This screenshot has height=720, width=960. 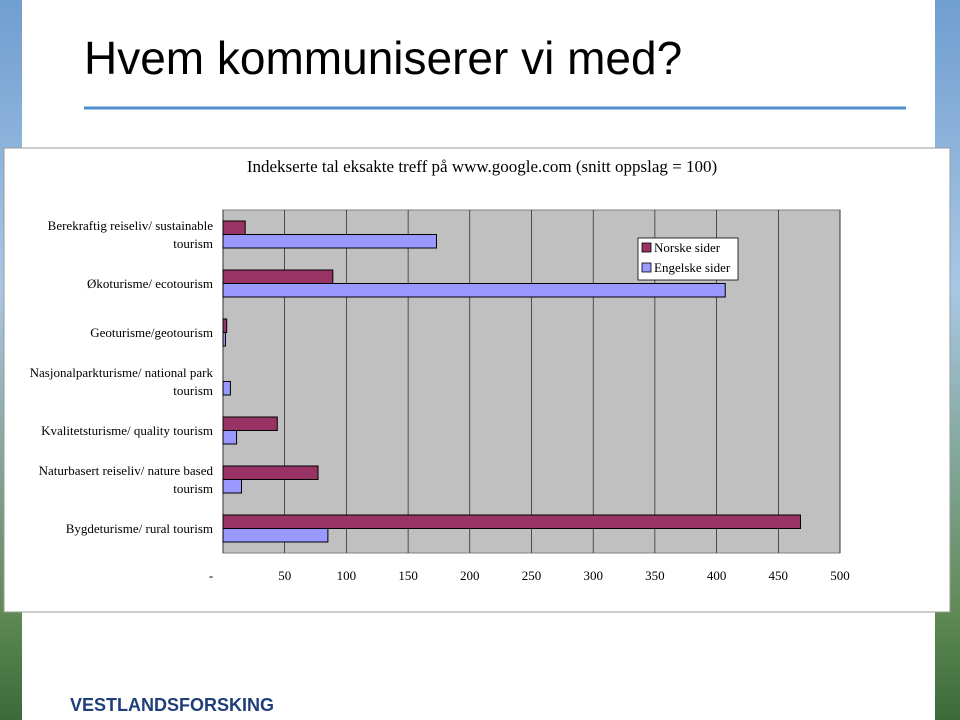 What do you see at coordinates (149, 283) in the screenshot?
I see `category-label: Økoturisme/ ecotourism` at bounding box center [149, 283].